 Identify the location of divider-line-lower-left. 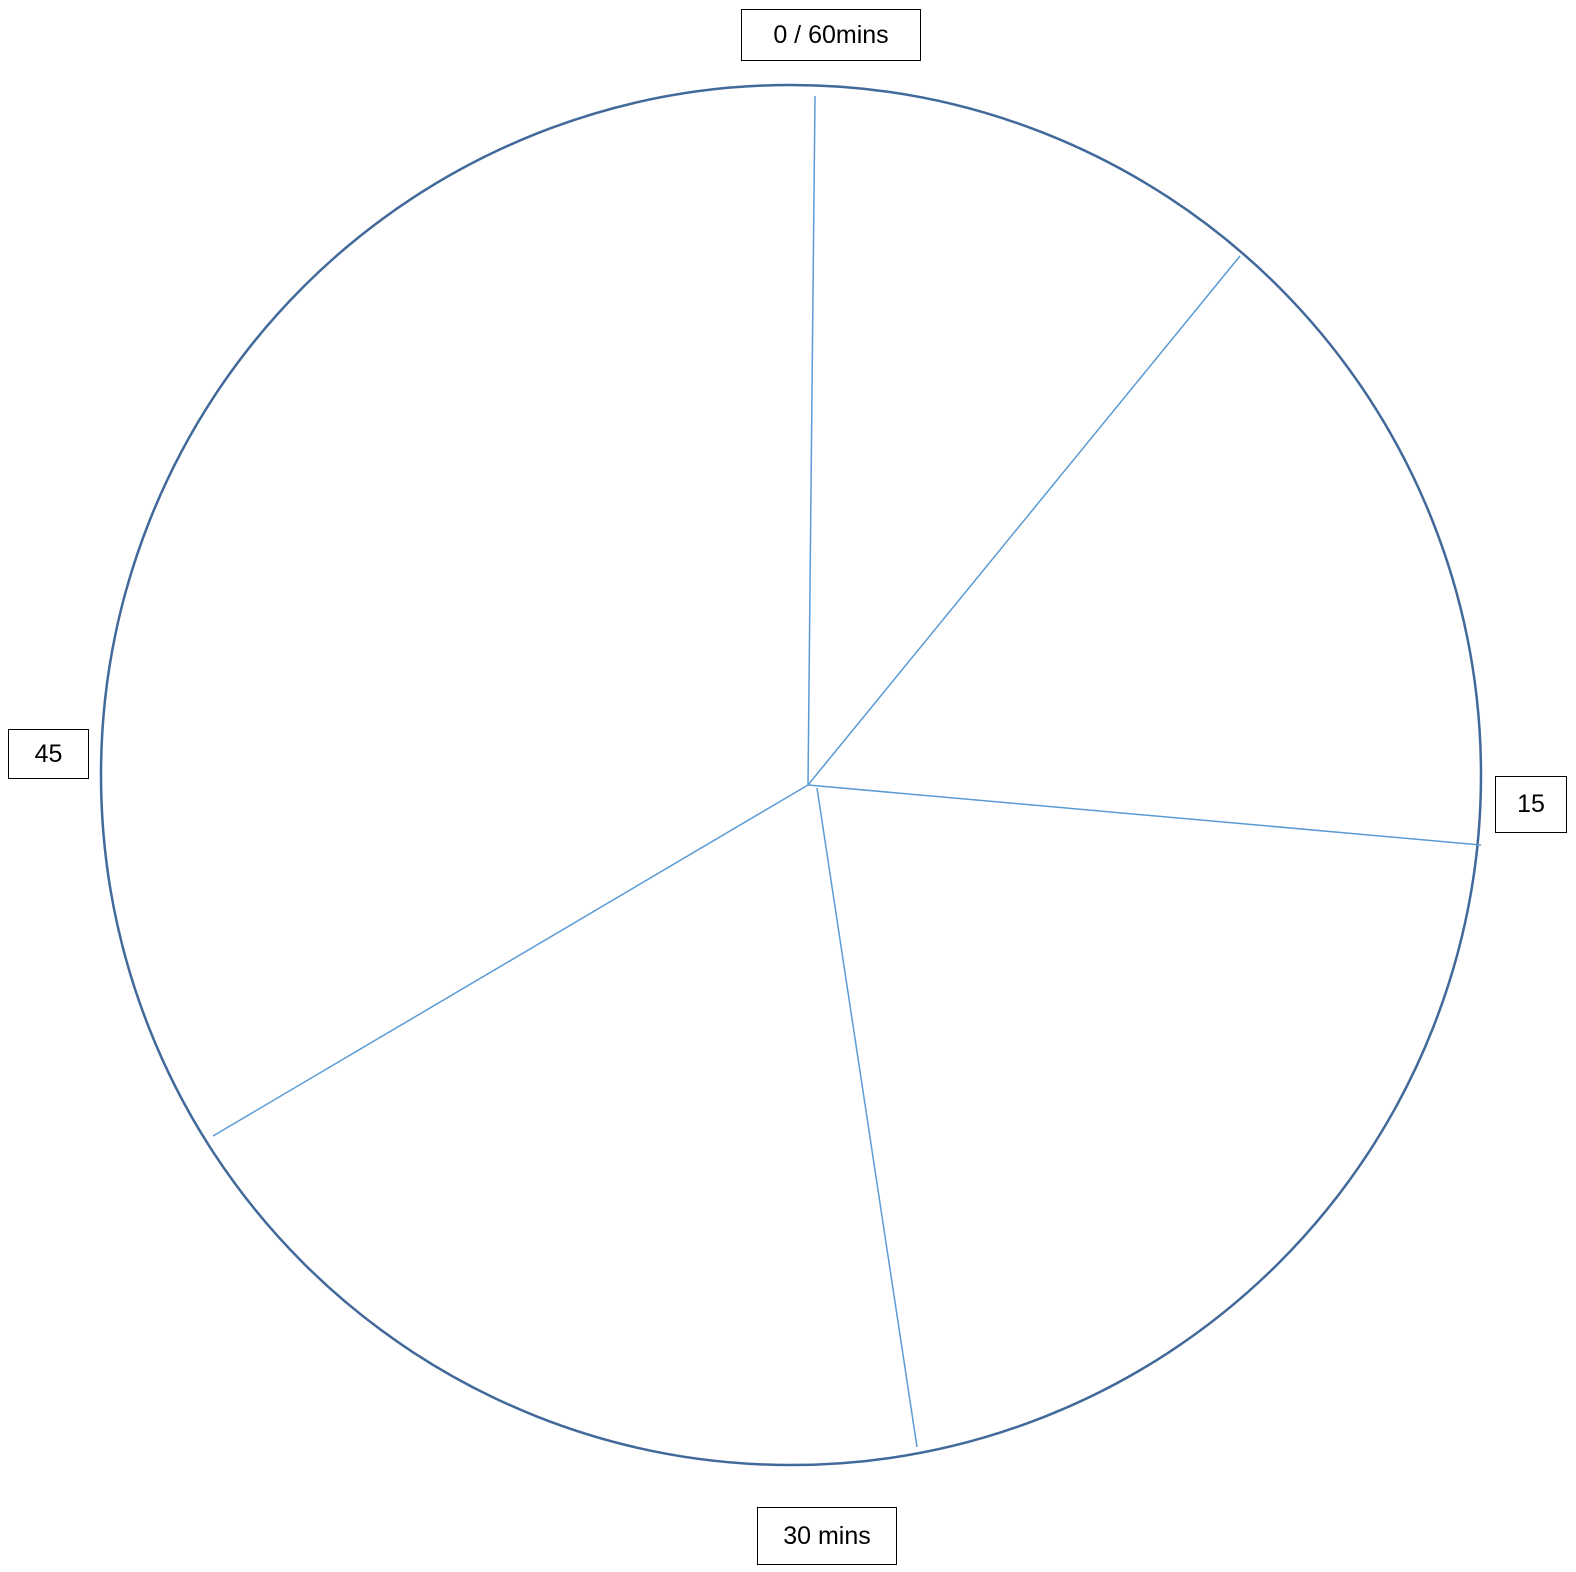
(510, 960).